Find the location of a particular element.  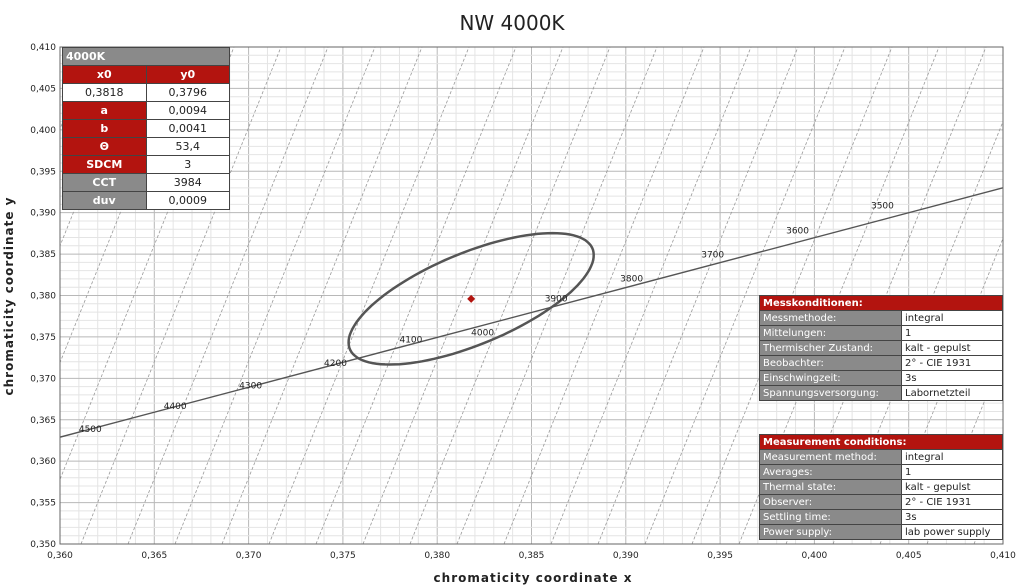

condition-key: Observer: is located at coordinates (830, 502).